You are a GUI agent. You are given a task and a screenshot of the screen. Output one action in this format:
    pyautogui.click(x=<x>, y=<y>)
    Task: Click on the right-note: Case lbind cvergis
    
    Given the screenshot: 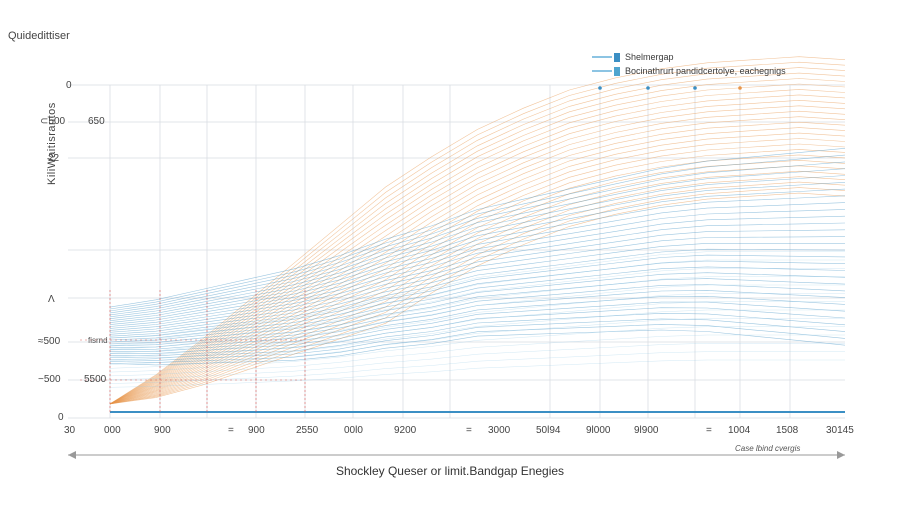 What is the action you would take?
    pyautogui.click(x=768, y=448)
    